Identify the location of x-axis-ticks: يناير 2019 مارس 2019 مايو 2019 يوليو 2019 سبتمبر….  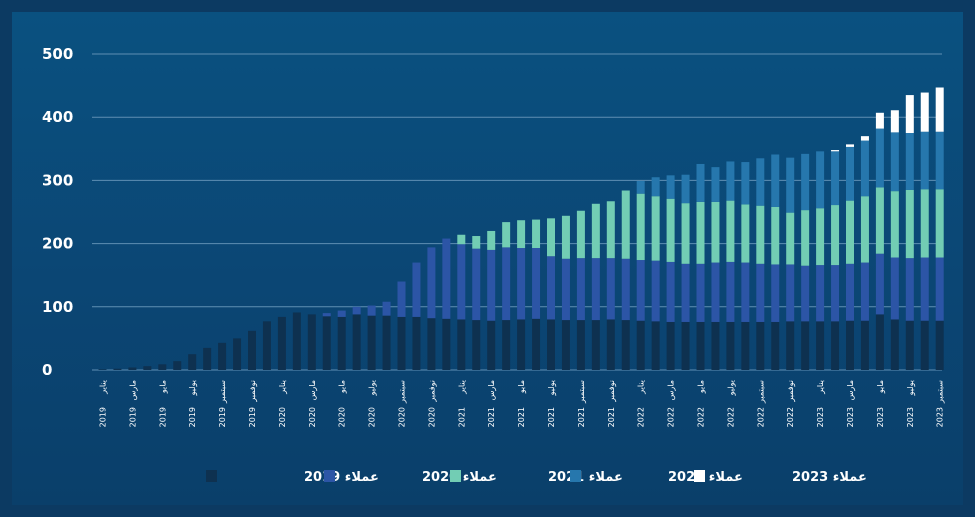
(522, 404).